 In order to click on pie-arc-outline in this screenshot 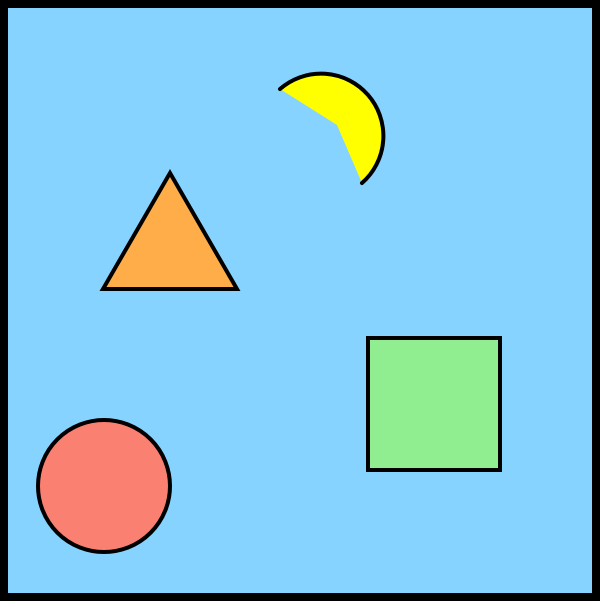, I will do `click(332, 128)`.